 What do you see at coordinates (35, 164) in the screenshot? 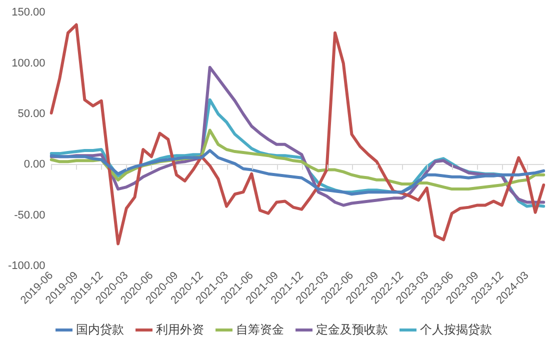
I see `y-tick-label: 0.00` at bounding box center [35, 164].